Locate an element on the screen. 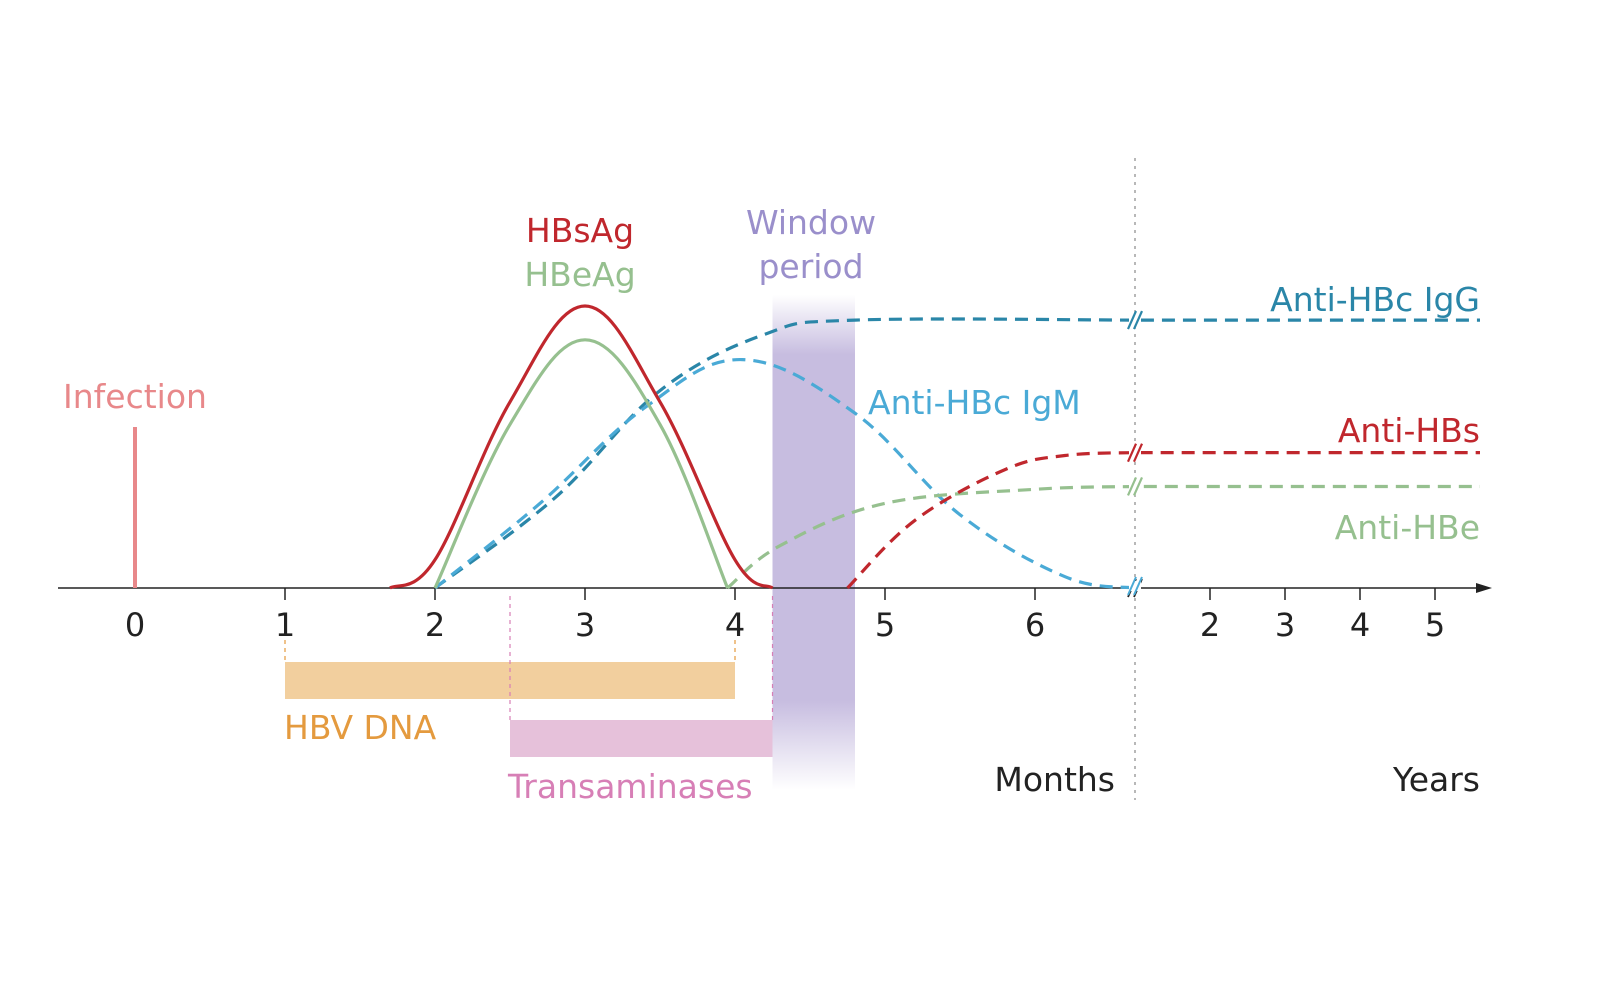 The height and width of the screenshot is (991, 1600). series-anti-hbs-line is located at coordinates (1163, 520).